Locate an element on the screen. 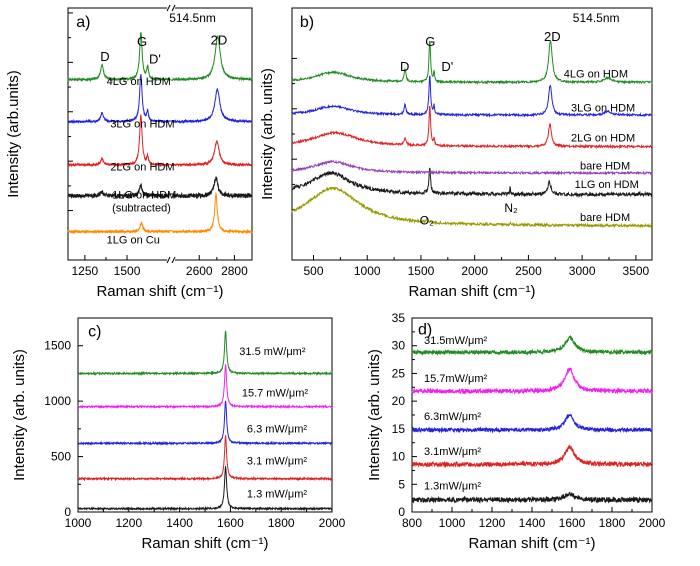 The height and width of the screenshot is (566, 700). panel-a-traces is located at coordinates (160, 133).